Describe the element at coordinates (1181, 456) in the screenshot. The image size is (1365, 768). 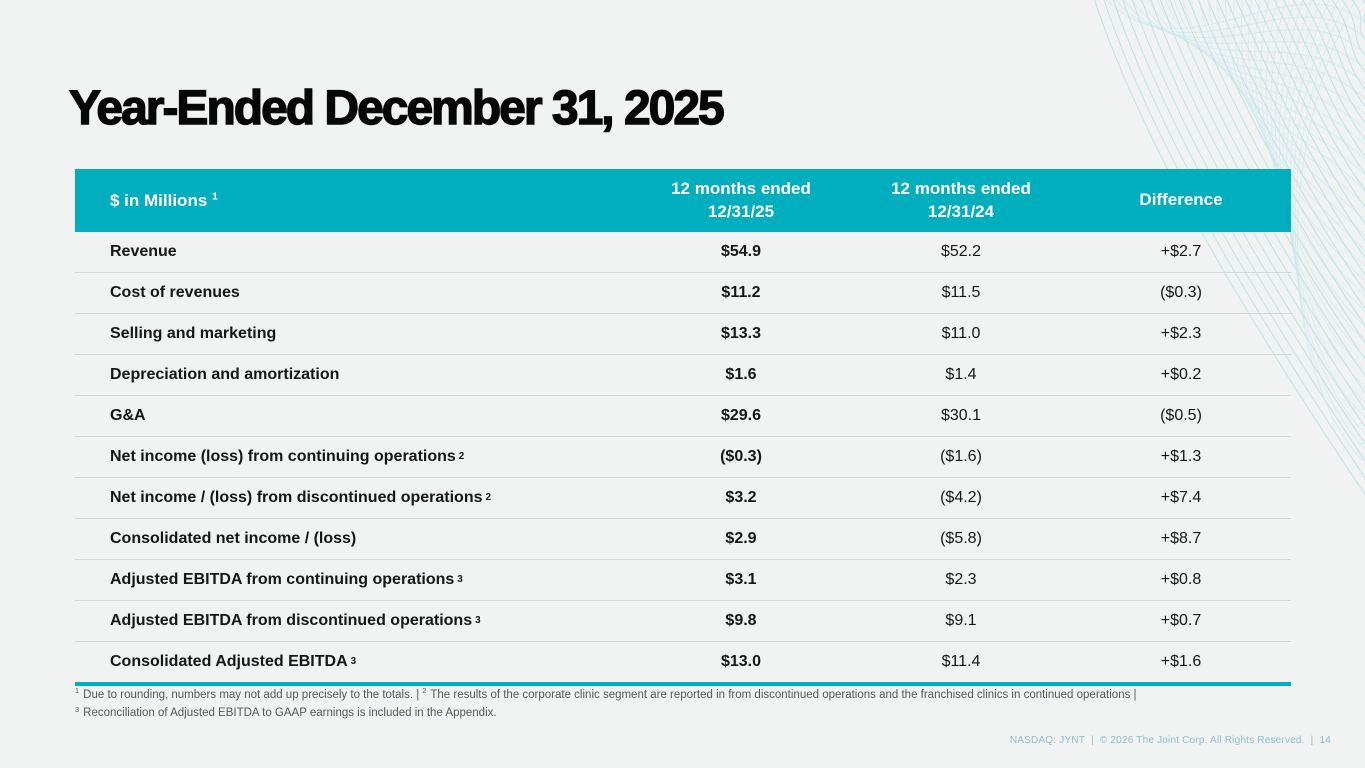
I see `value-difference: +$1.3` at that location.